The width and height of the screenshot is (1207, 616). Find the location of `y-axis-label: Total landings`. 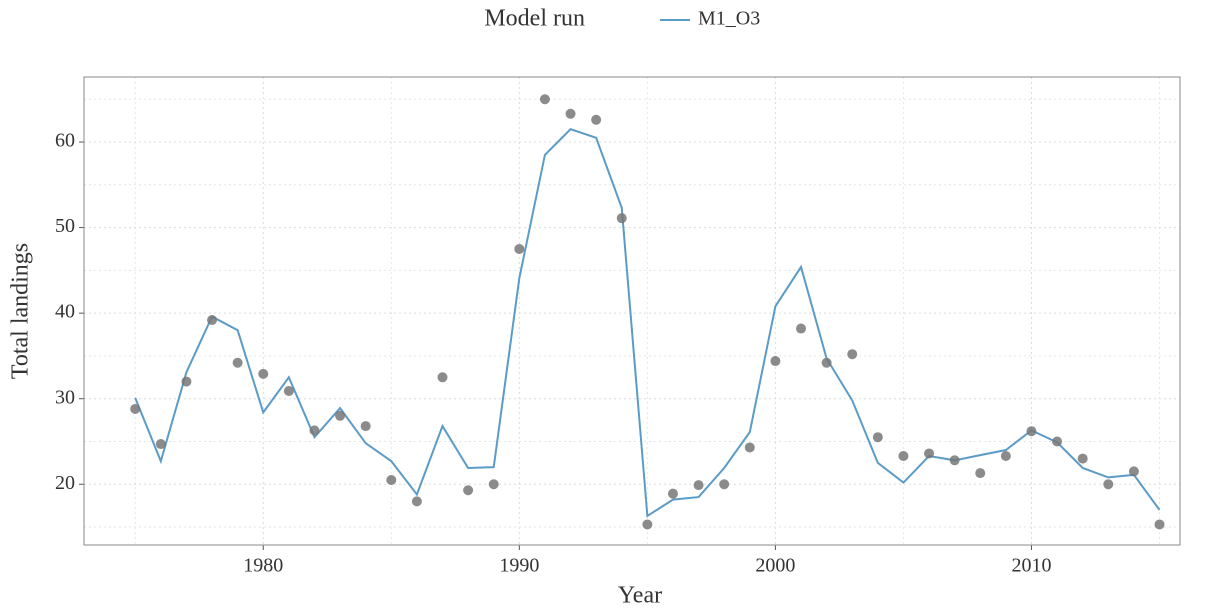

y-axis-label: Total landings is located at coordinates (21, 311).